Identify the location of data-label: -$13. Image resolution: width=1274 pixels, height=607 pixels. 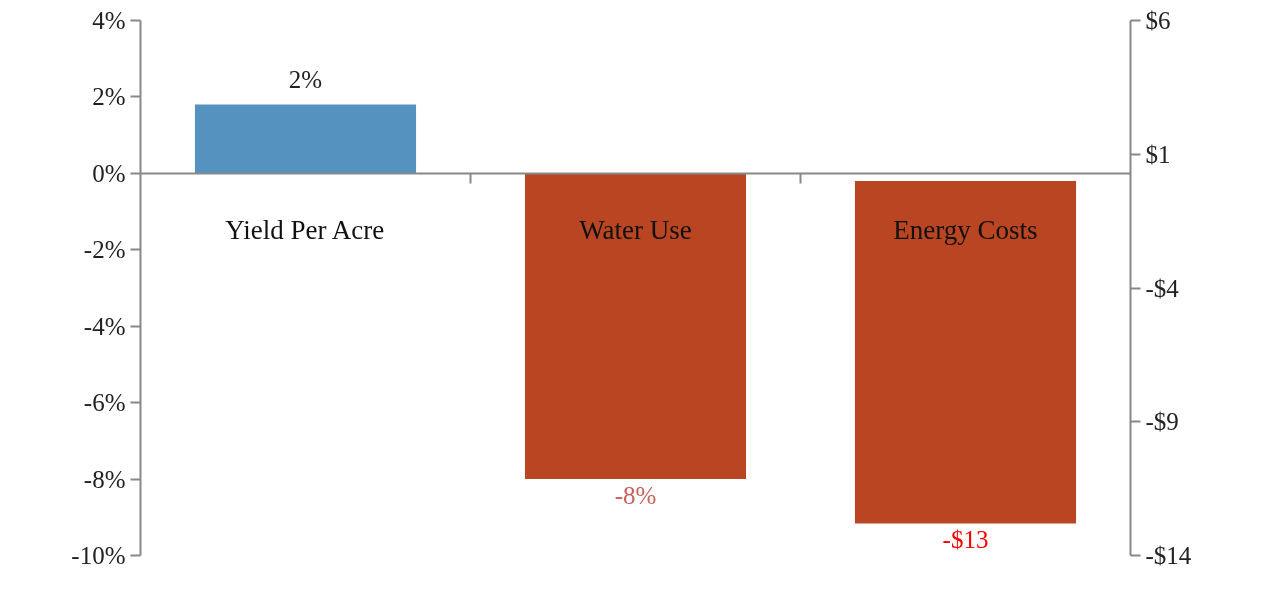
(965, 540).